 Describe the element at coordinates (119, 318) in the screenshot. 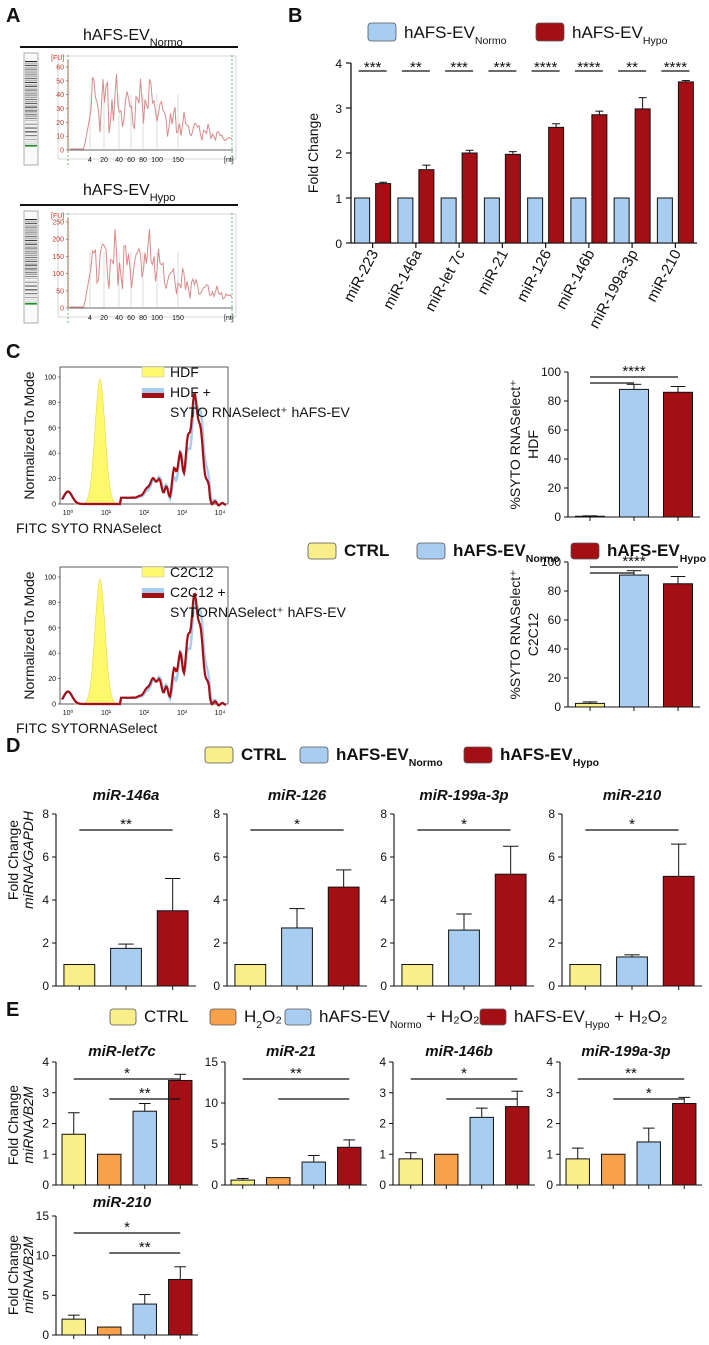

I see `x-tick-label: 40` at that location.